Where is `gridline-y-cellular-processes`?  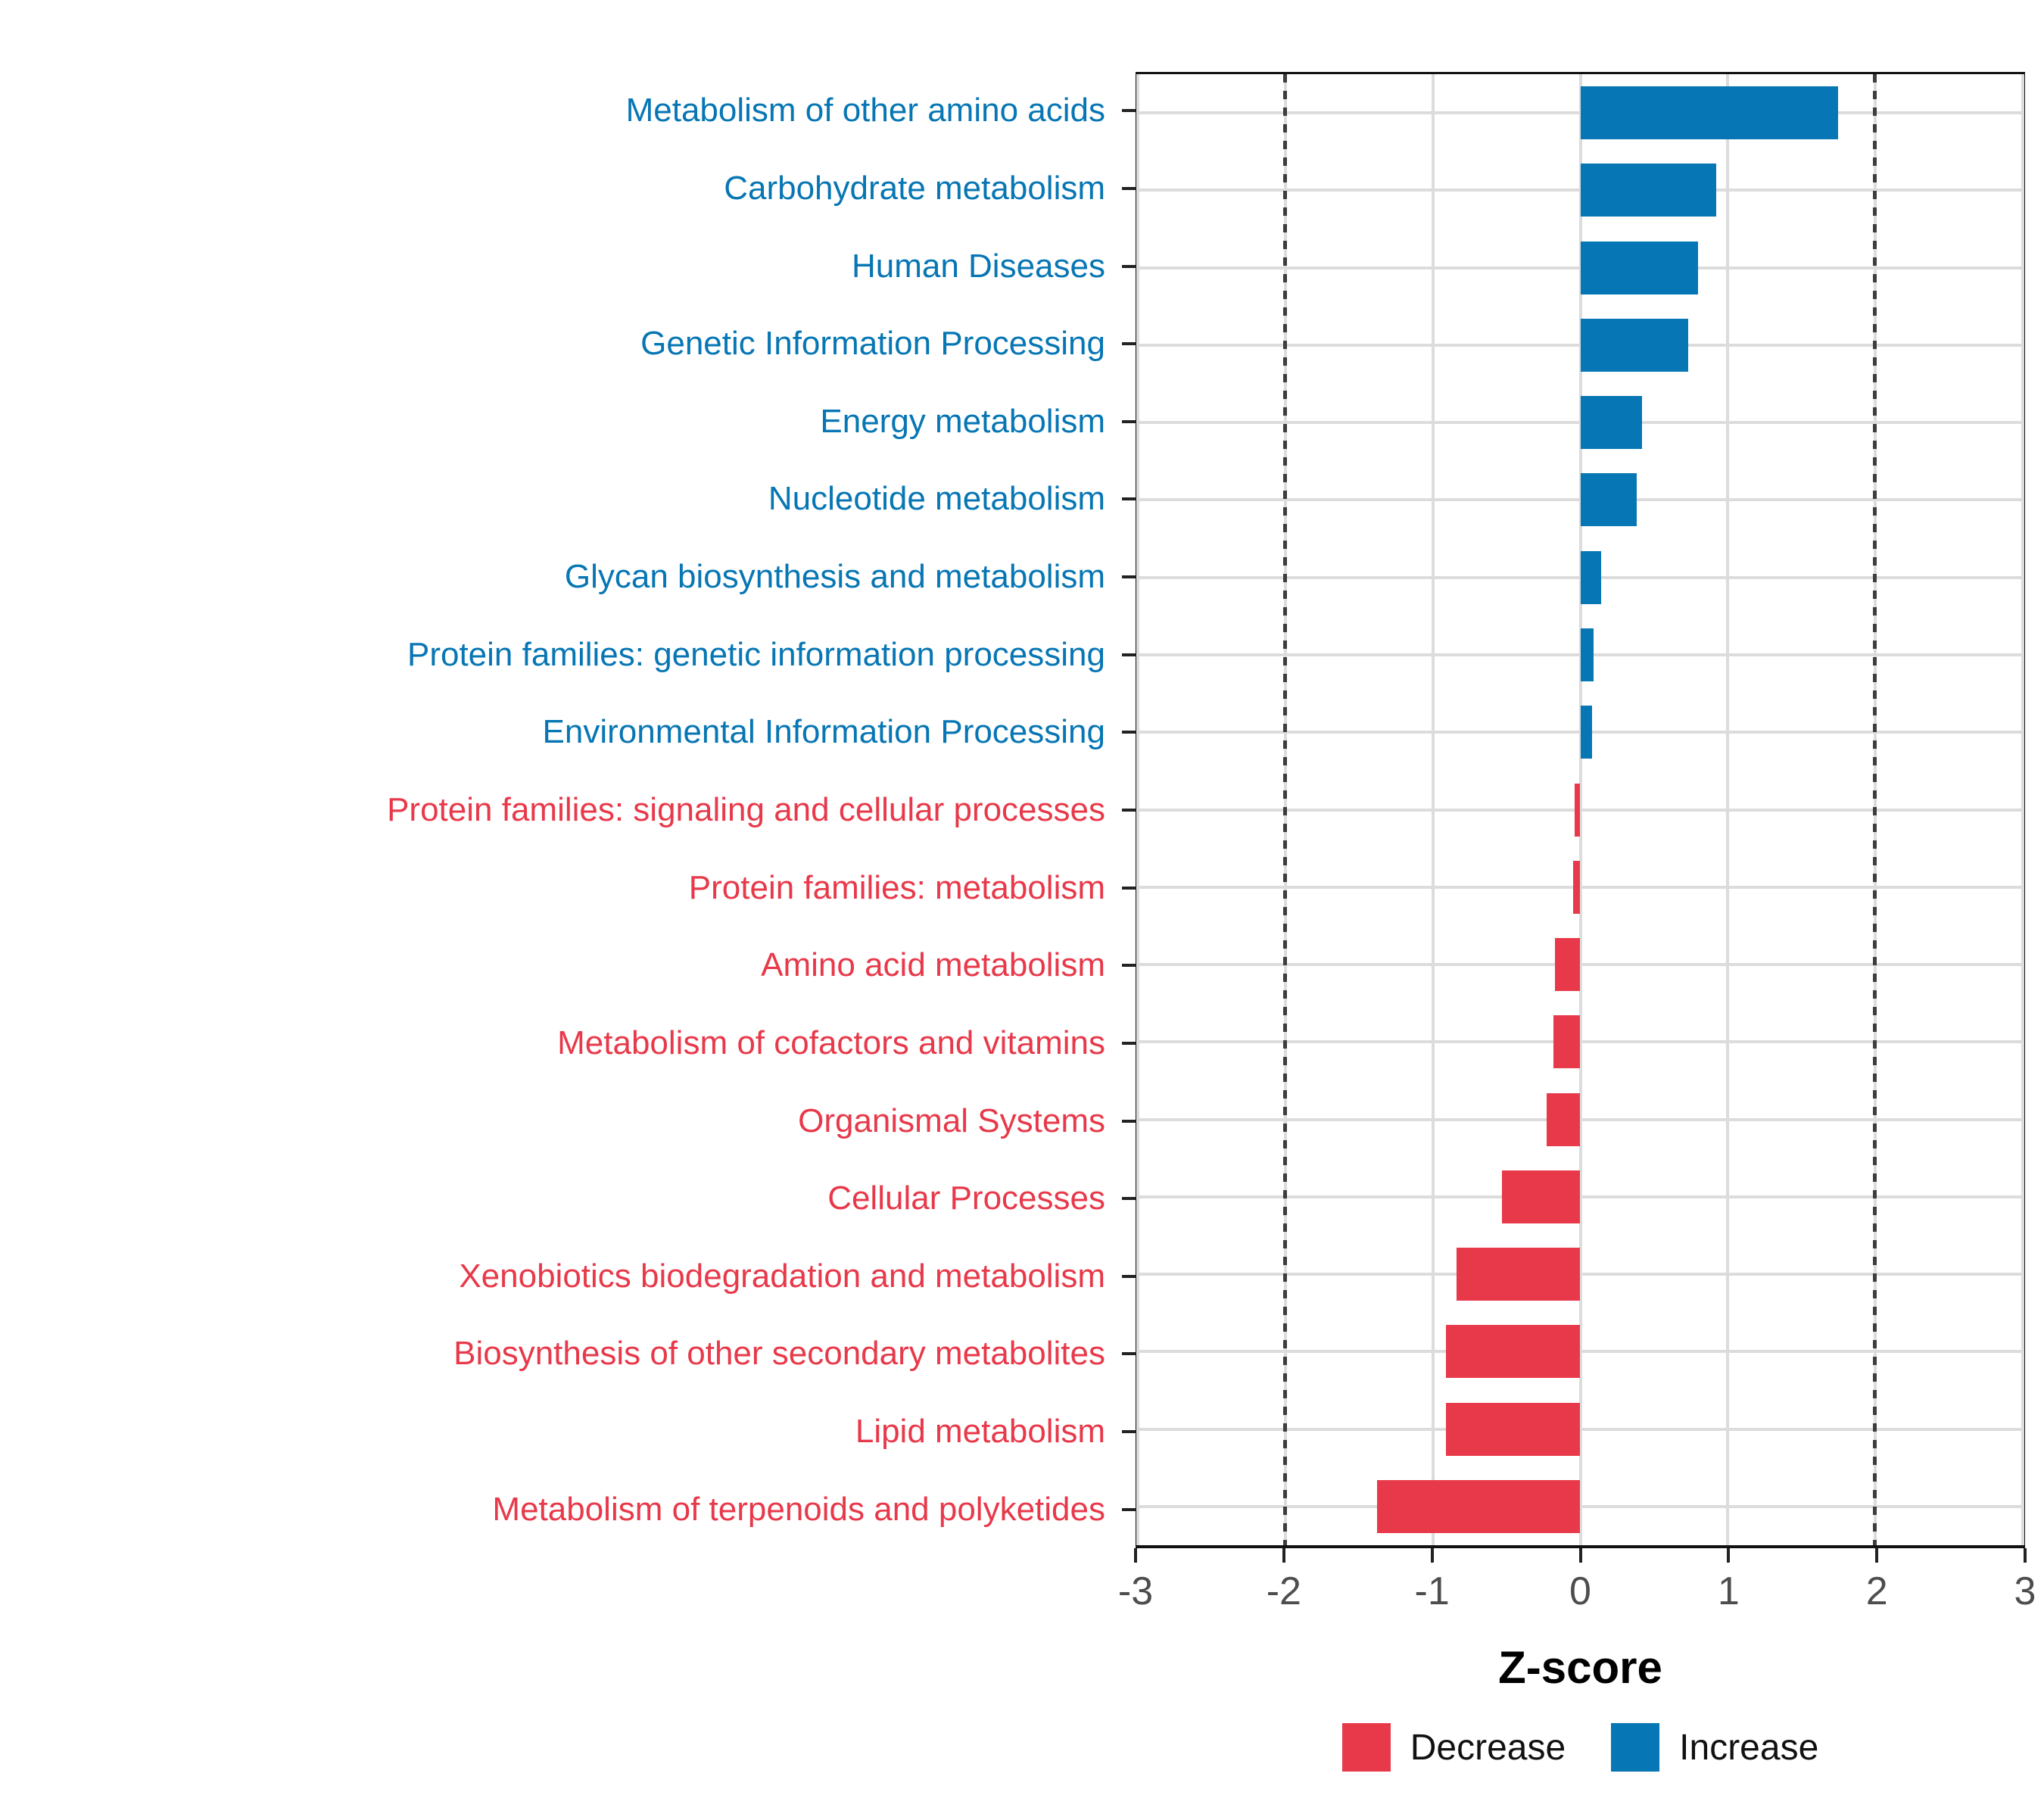 gridline-y-cellular-processes is located at coordinates (1581, 1196).